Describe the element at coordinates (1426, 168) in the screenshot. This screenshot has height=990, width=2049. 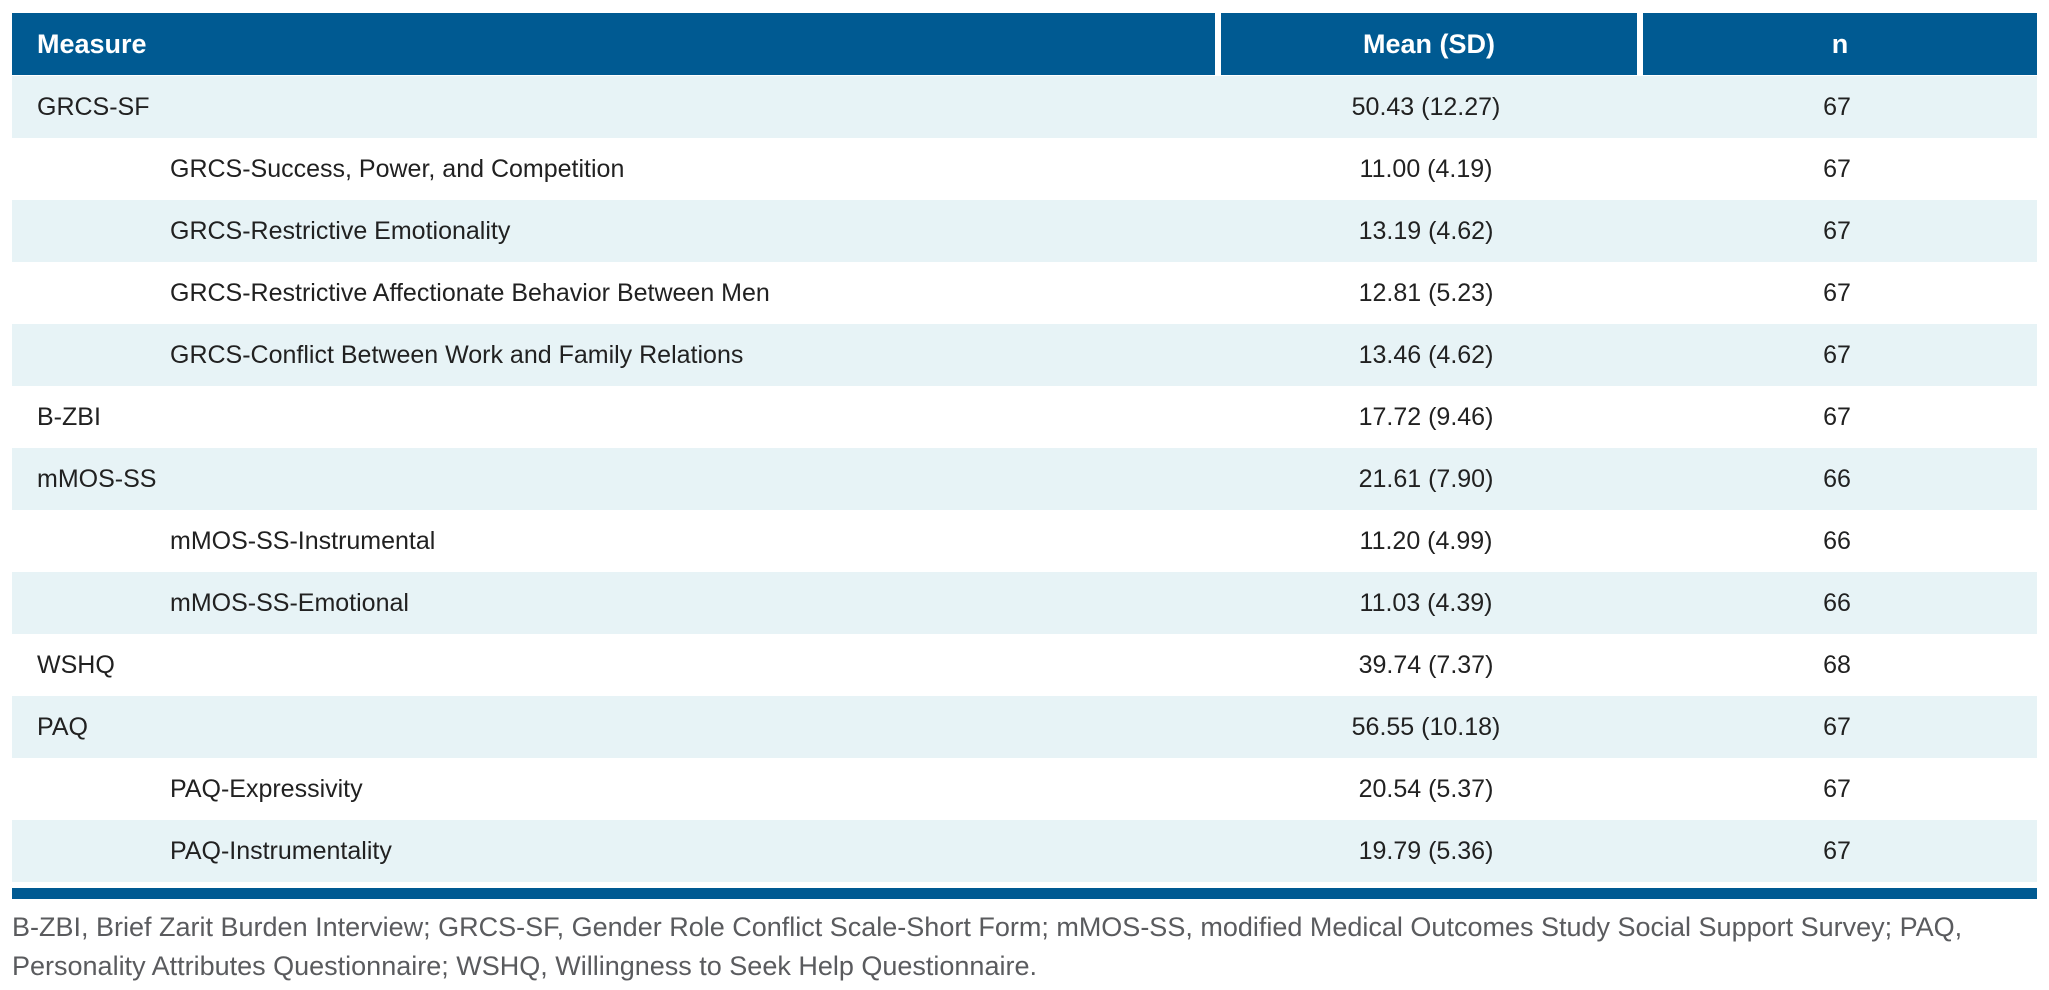
I see `mean-sd-cell: 11.00 (4.19)` at that location.